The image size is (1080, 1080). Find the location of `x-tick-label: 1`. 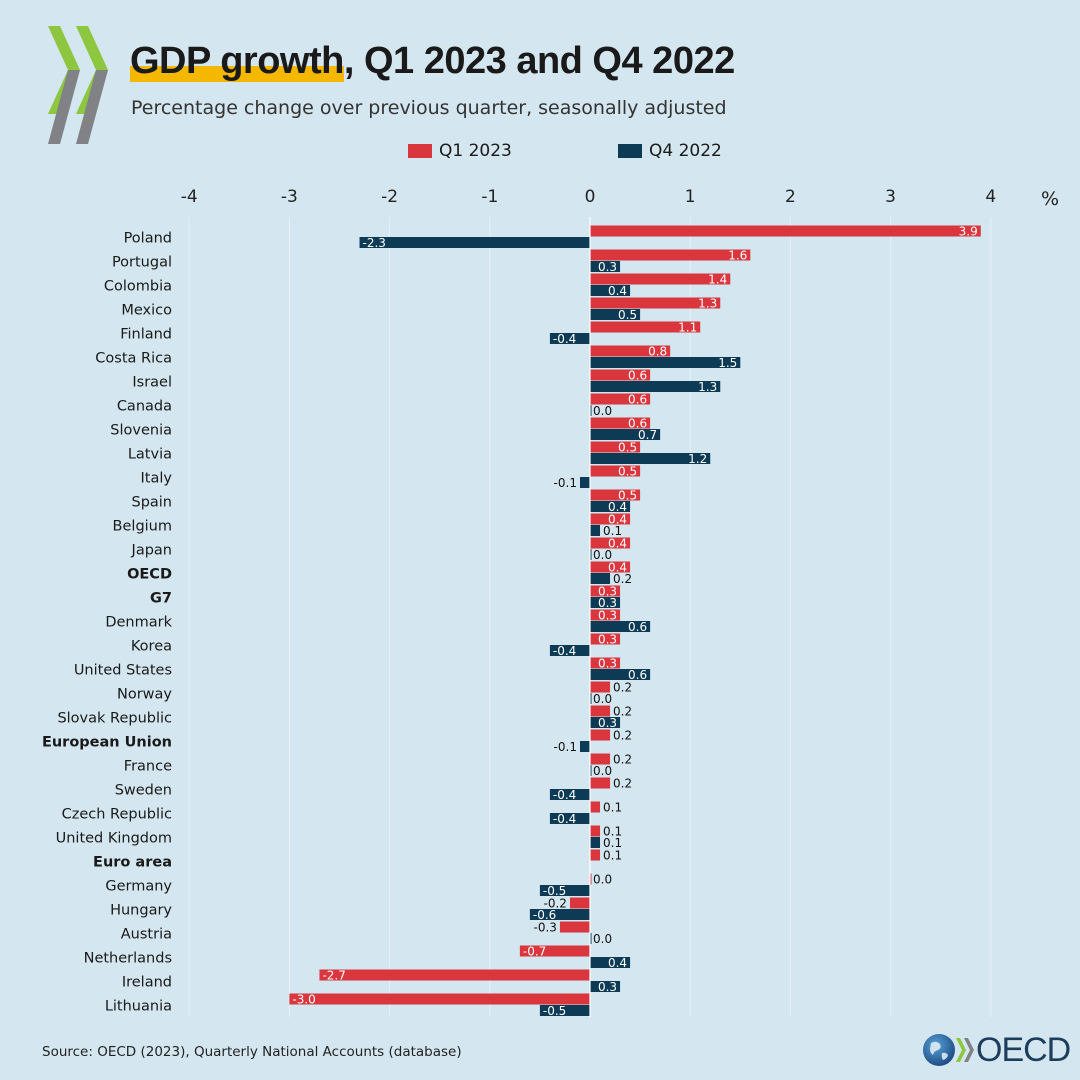

x-tick-label: 1 is located at coordinates (690, 197).